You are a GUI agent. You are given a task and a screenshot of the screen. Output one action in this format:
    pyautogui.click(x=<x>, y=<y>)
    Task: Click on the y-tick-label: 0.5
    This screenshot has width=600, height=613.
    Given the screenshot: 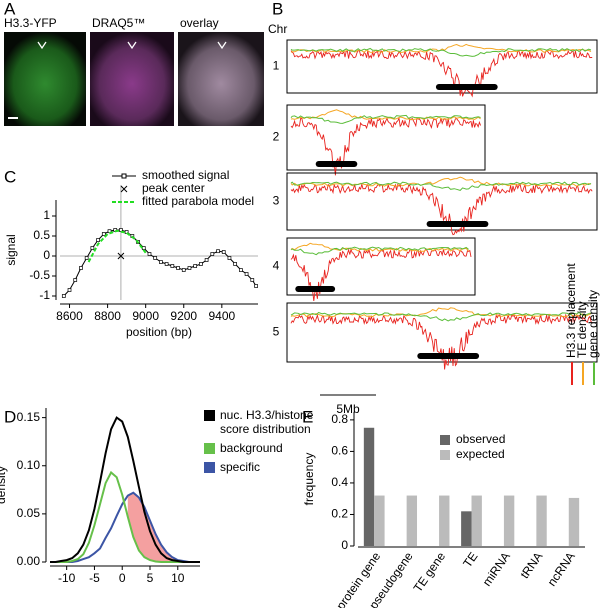 What is the action you would take?
    pyautogui.click(x=41, y=235)
    